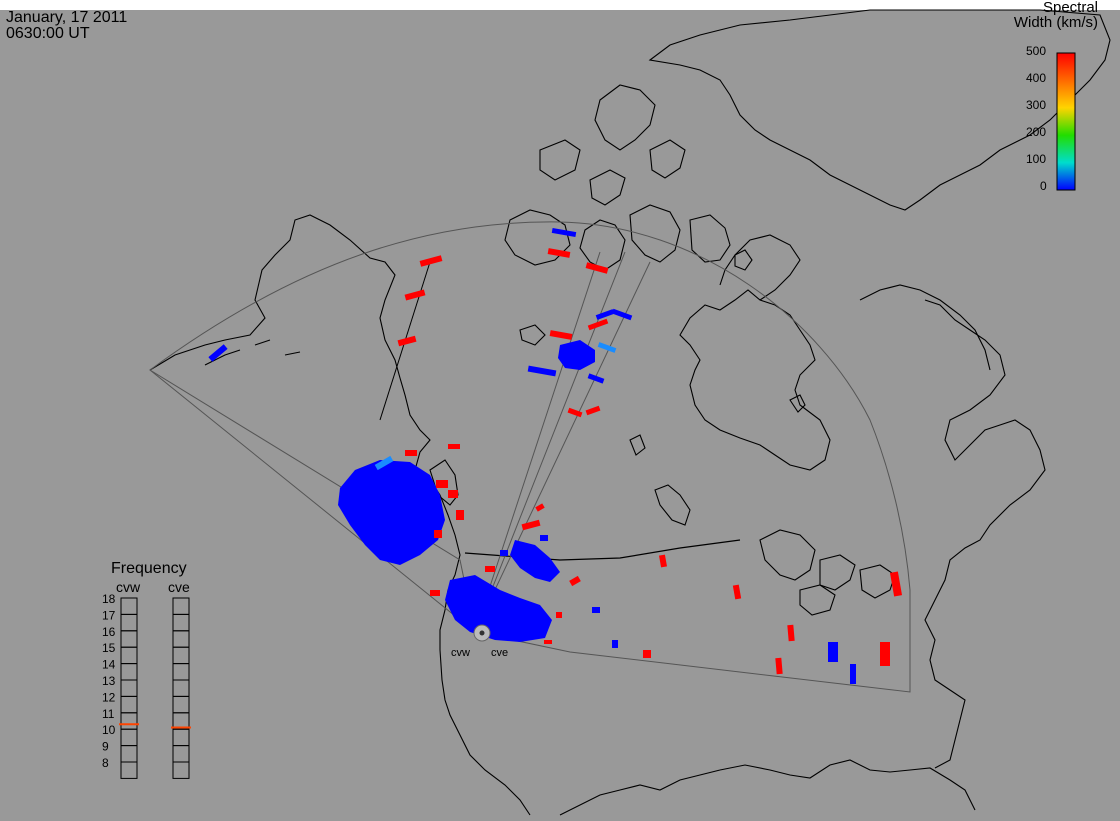 The height and width of the screenshot is (821, 1120). I want to click on colorscale-tick: 200, so click(1036, 132).